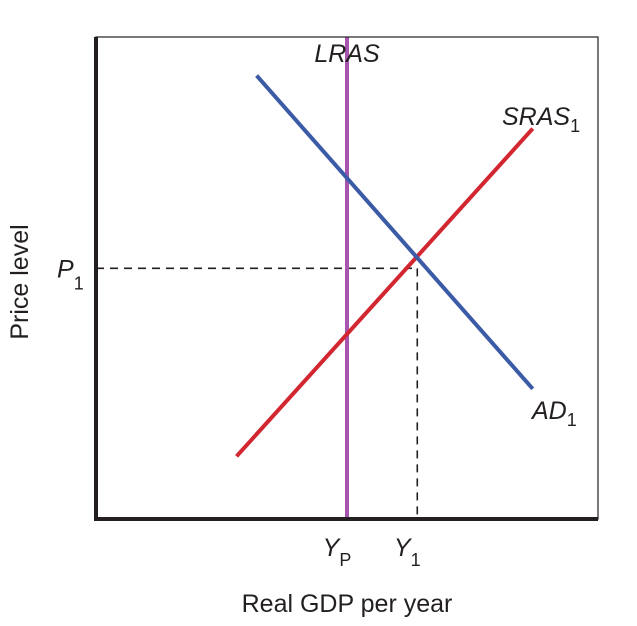 The height and width of the screenshot is (626, 637). I want to click on series-label-lras: LRAS, so click(347, 54).